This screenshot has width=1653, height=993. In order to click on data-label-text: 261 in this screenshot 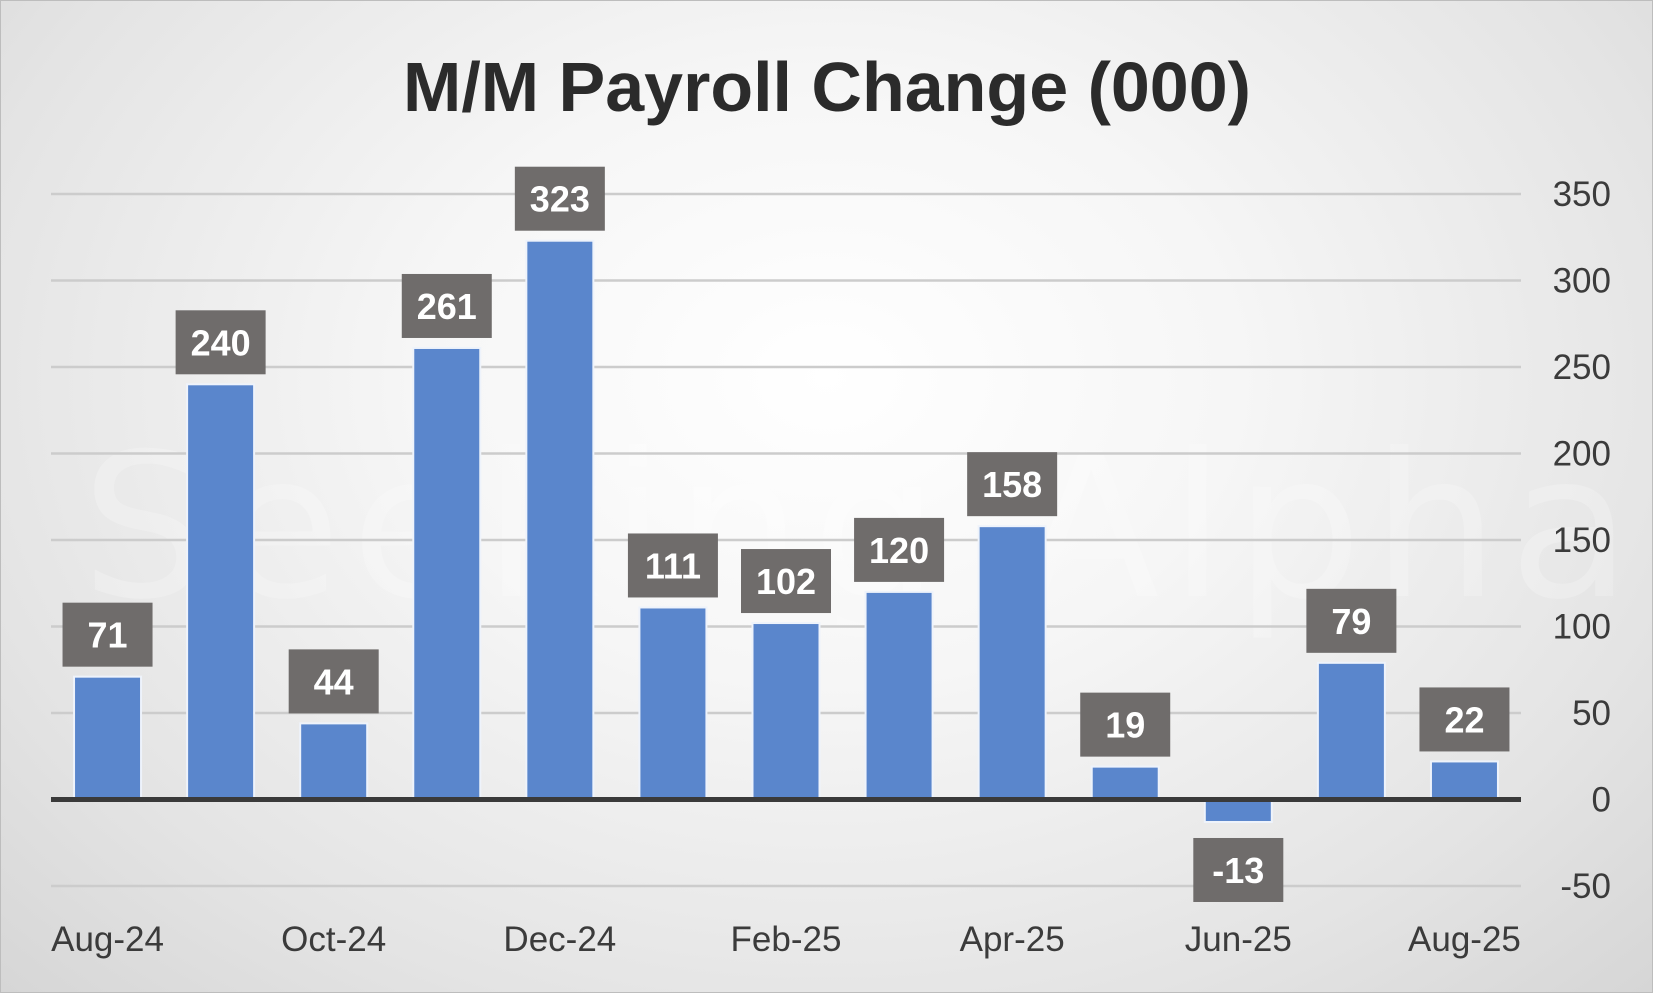, I will do `click(447, 306)`.